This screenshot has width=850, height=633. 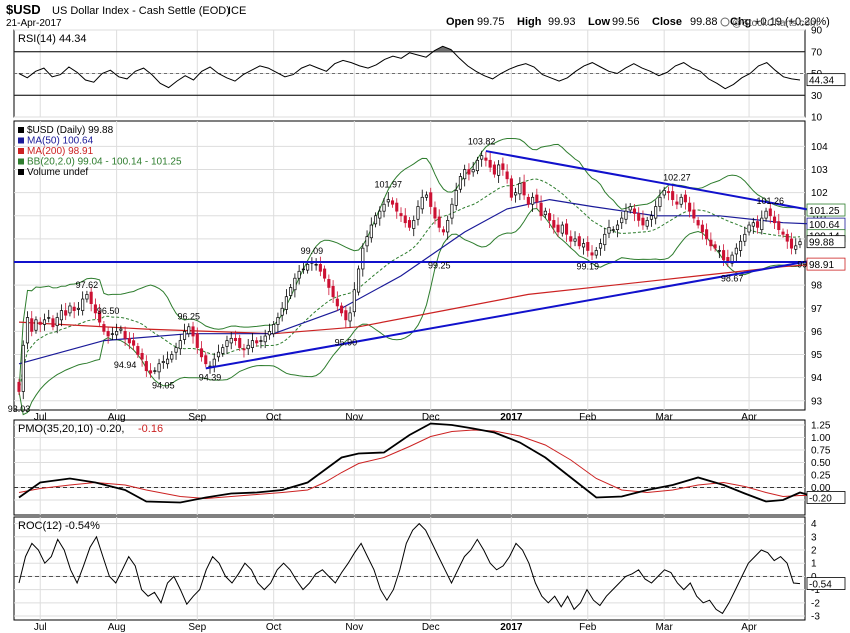 What do you see at coordinates (819, 170) in the screenshot?
I see `y-tick-label: 103` at bounding box center [819, 170].